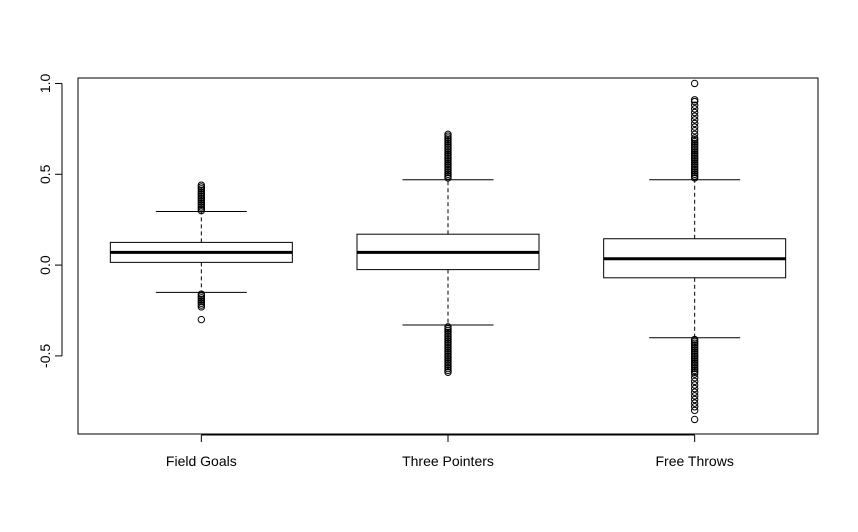 This screenshot has width=858, height=532. I want to click on x-tick-label: Field Goals, so click(201, 461).